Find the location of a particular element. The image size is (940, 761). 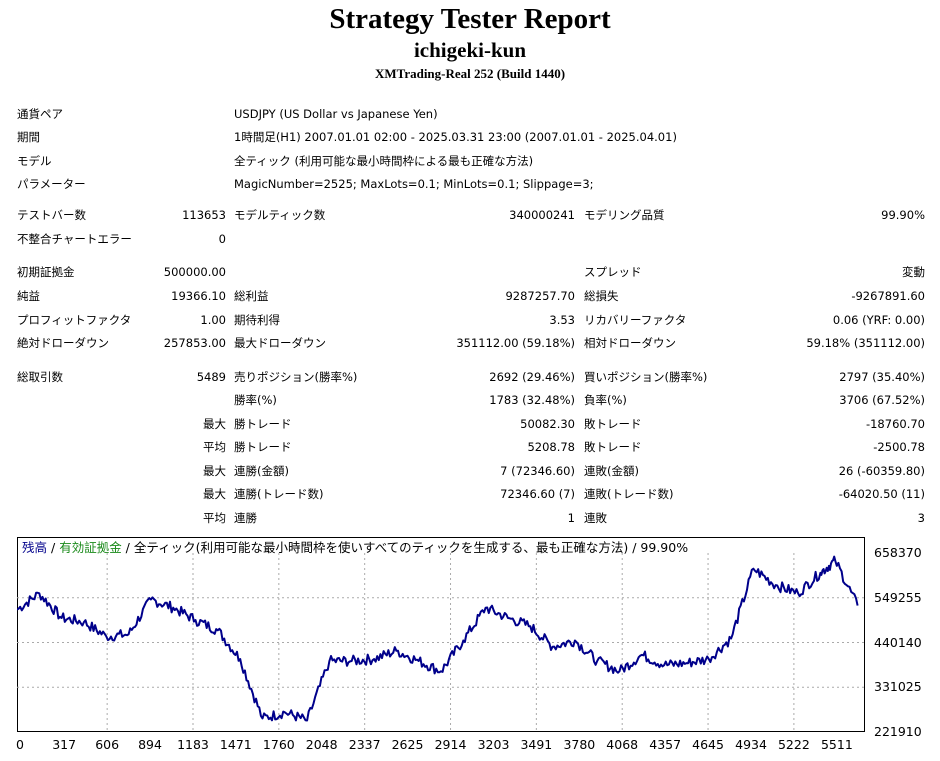

stat-value: 72346.60 (7) is located at coordinates (537, 494).